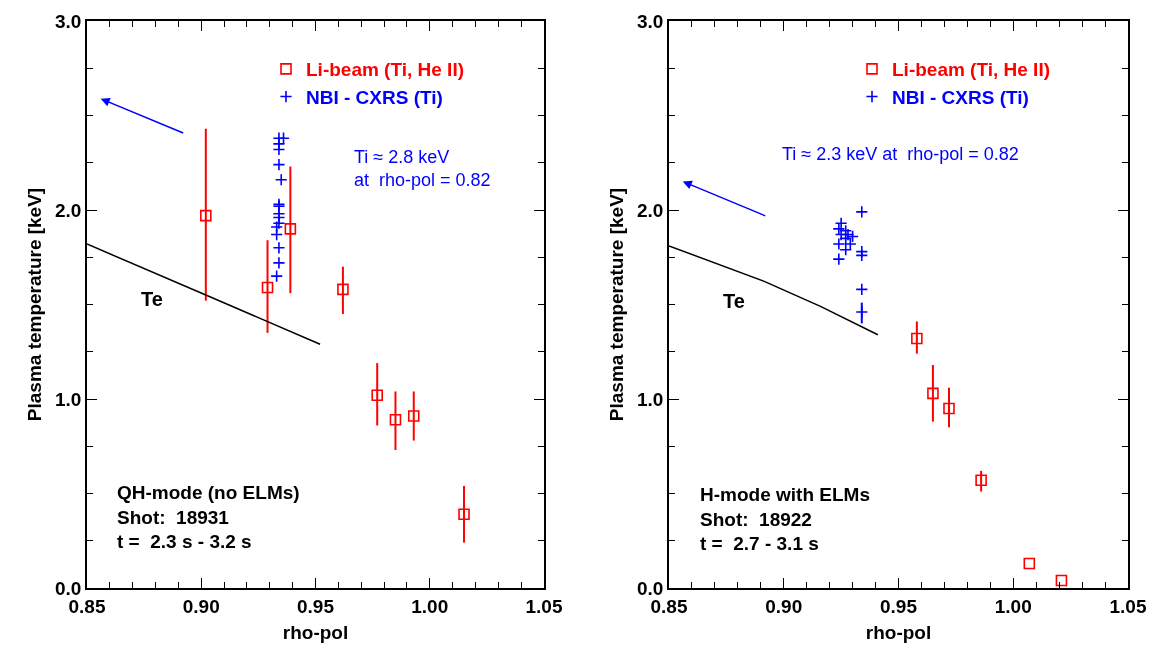 The width and height of the screenshot is (1168, 655). Describe the element at coordinates (900, 154) in the screenshot. I see `annotation: Ti ≈ 2.3 keV at rho-pol = 0.82` at that location.